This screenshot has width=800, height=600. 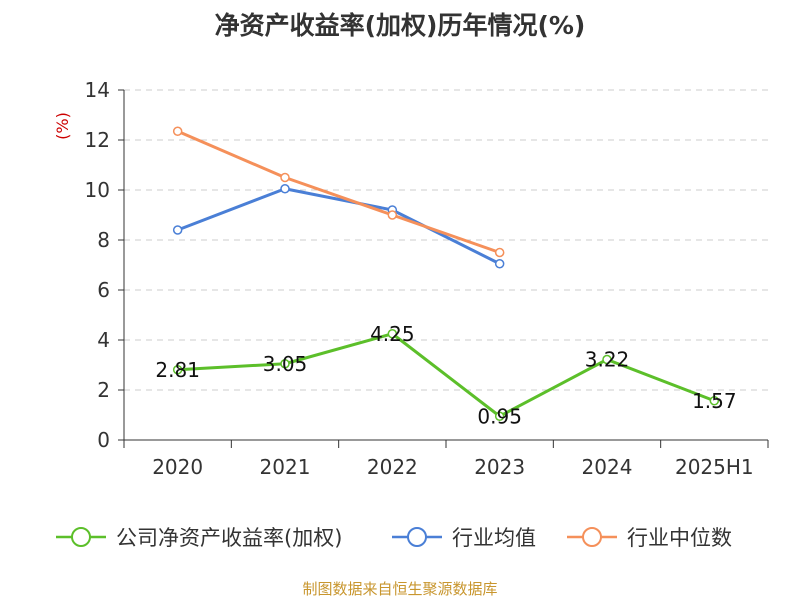 I want to click on x-tick-label: 2022, so click(x=392, y=467).